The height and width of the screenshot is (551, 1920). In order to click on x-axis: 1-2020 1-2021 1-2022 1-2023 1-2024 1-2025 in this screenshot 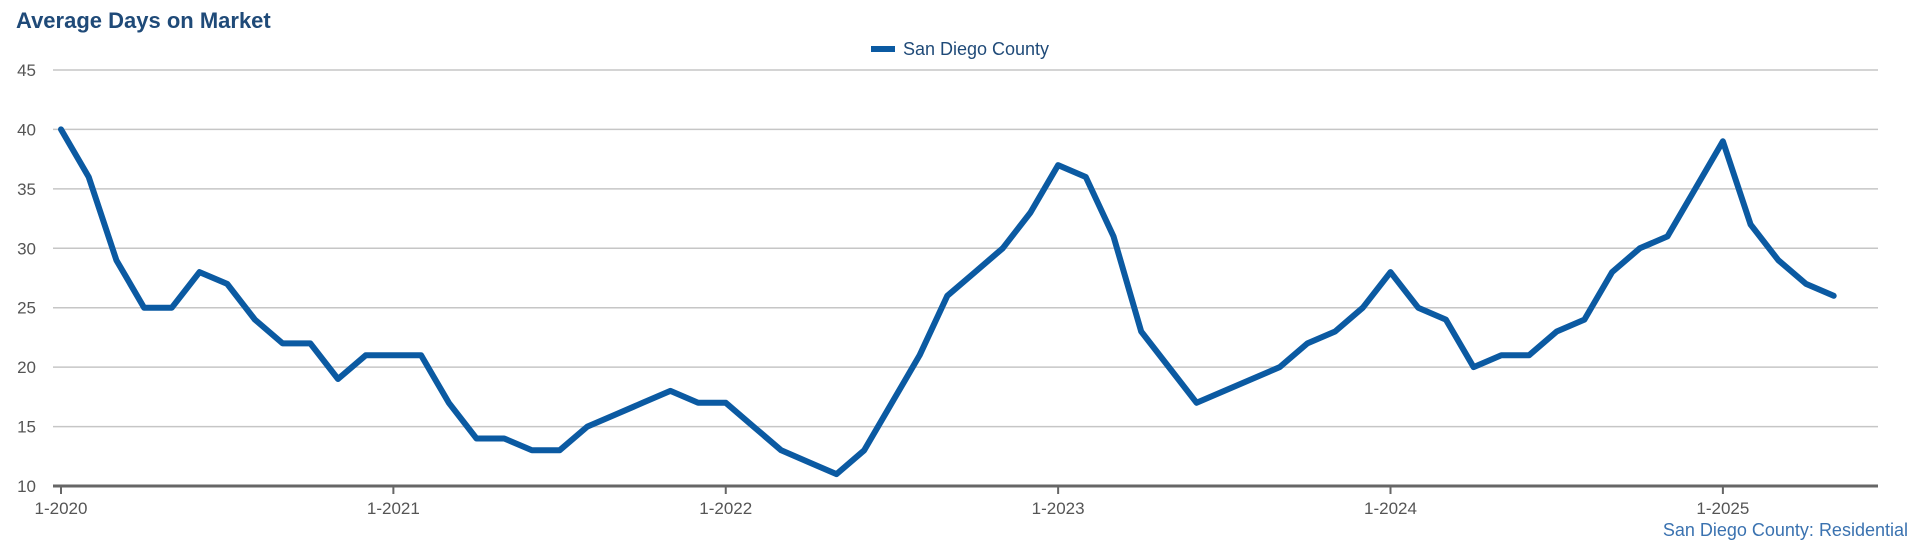, I will do `click(956, 501)`.